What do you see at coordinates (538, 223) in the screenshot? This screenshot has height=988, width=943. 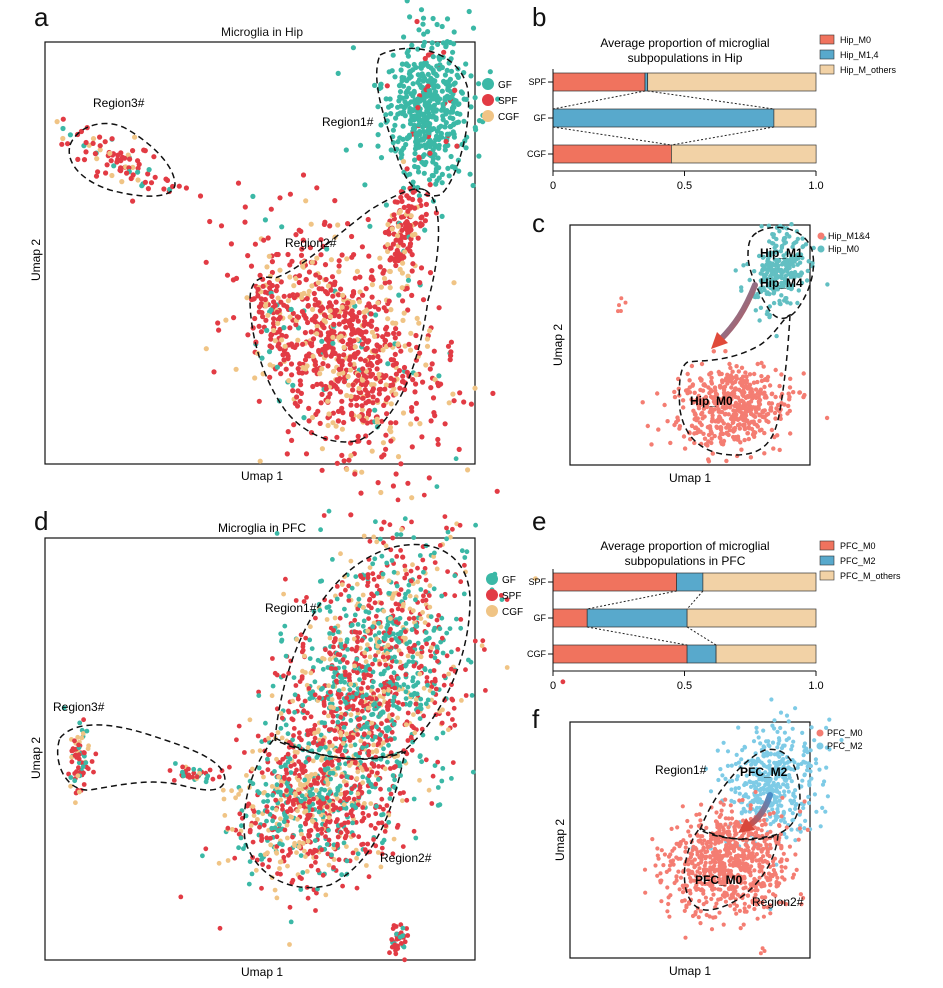 I see `panel-letter-c: c` at bounding box center [538, 223].